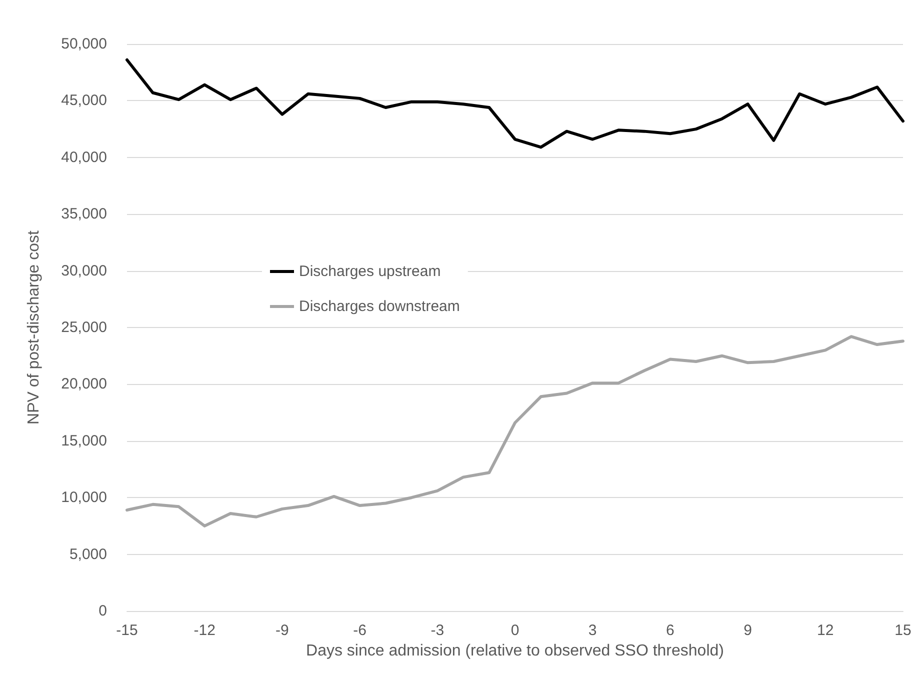 This screenshot has width=919, height=679. Describe the element at coordinates (84, 497) in the screenshot. I see `y-tick-label: 10,000` at that location.